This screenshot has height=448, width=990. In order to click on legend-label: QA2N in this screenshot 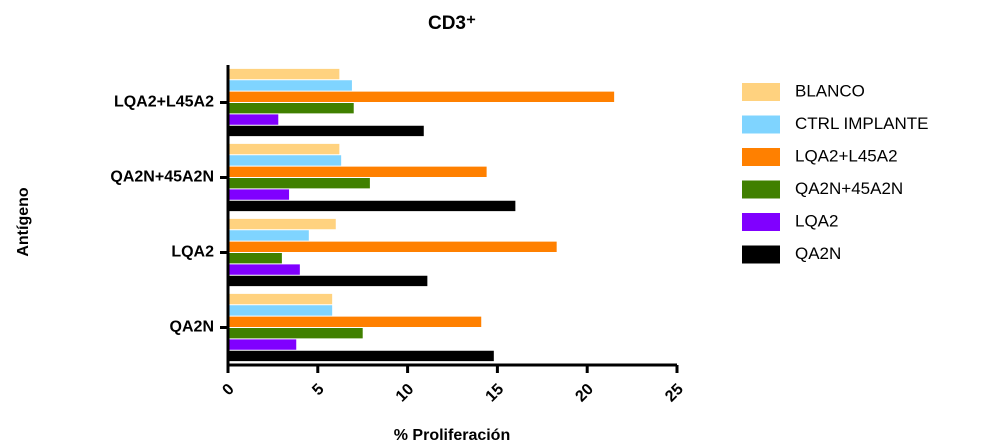, I will do `click(818, 253)`.